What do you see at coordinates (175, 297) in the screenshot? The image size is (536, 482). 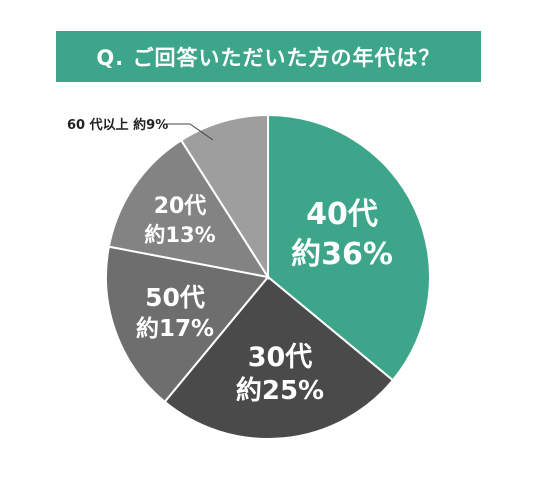 I see `slice-category-label: 50代` at bounding box center [175, 297].